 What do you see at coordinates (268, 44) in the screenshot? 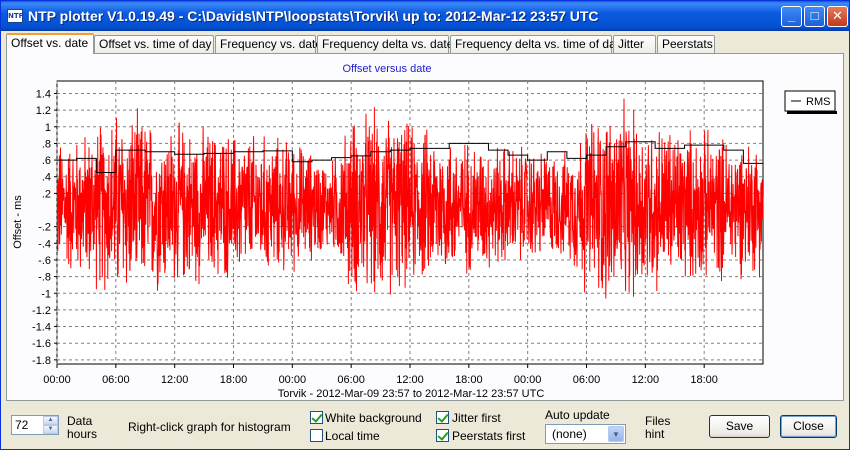
I see `tab-frequency-vs-date: Frequency vs. date` at bounding box center [268, 44].